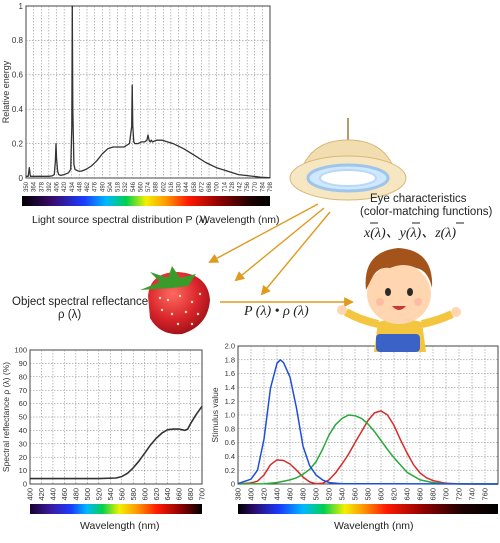 The width and height of the screenshot is (500, 543). What do you see at coordinates (230, 456) in the screenshot?
I see `c3-y-tick-label: 0.4` at bounding box center [230, 456].